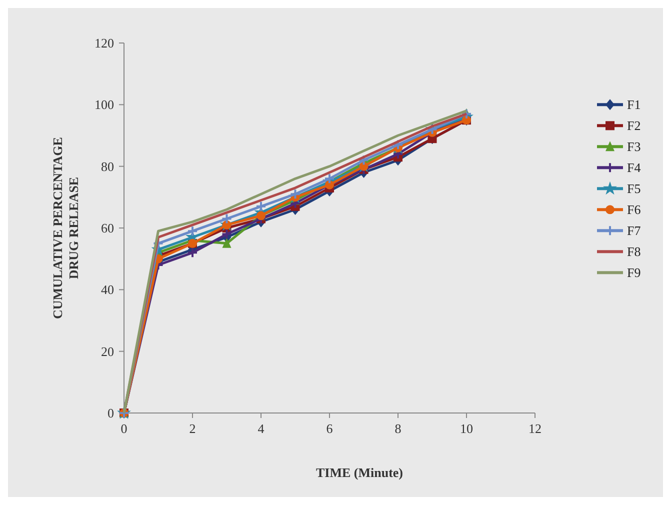  Describe the element at coordinates (634, 230) in the screenshot. I see `legend-label: F7` at that location.